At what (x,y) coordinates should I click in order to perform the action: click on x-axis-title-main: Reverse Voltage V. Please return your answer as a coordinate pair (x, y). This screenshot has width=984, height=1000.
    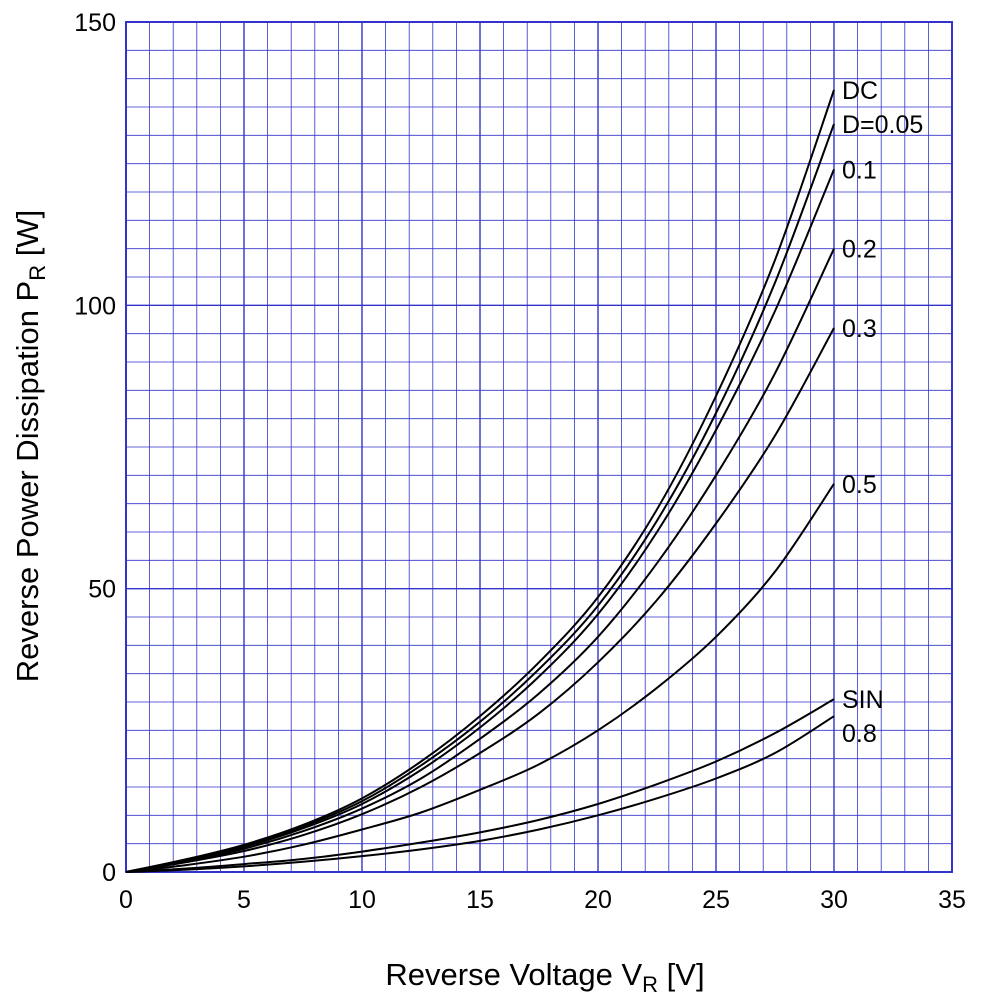
    Looking at the image, I should click on (513, 974).